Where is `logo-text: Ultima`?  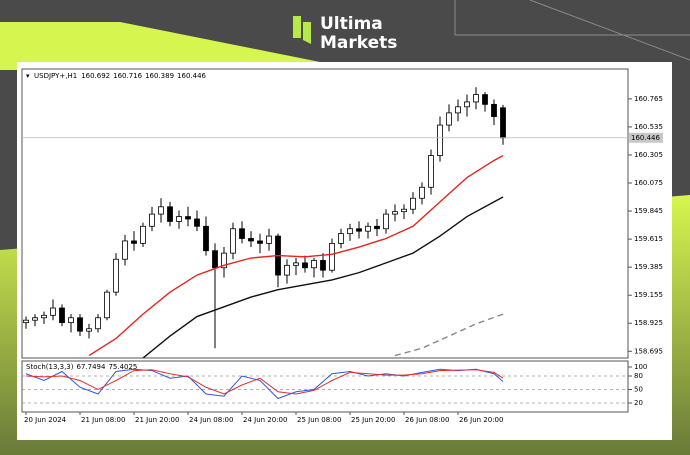
logo-text: Ultima is located at coordinates (351, 24).